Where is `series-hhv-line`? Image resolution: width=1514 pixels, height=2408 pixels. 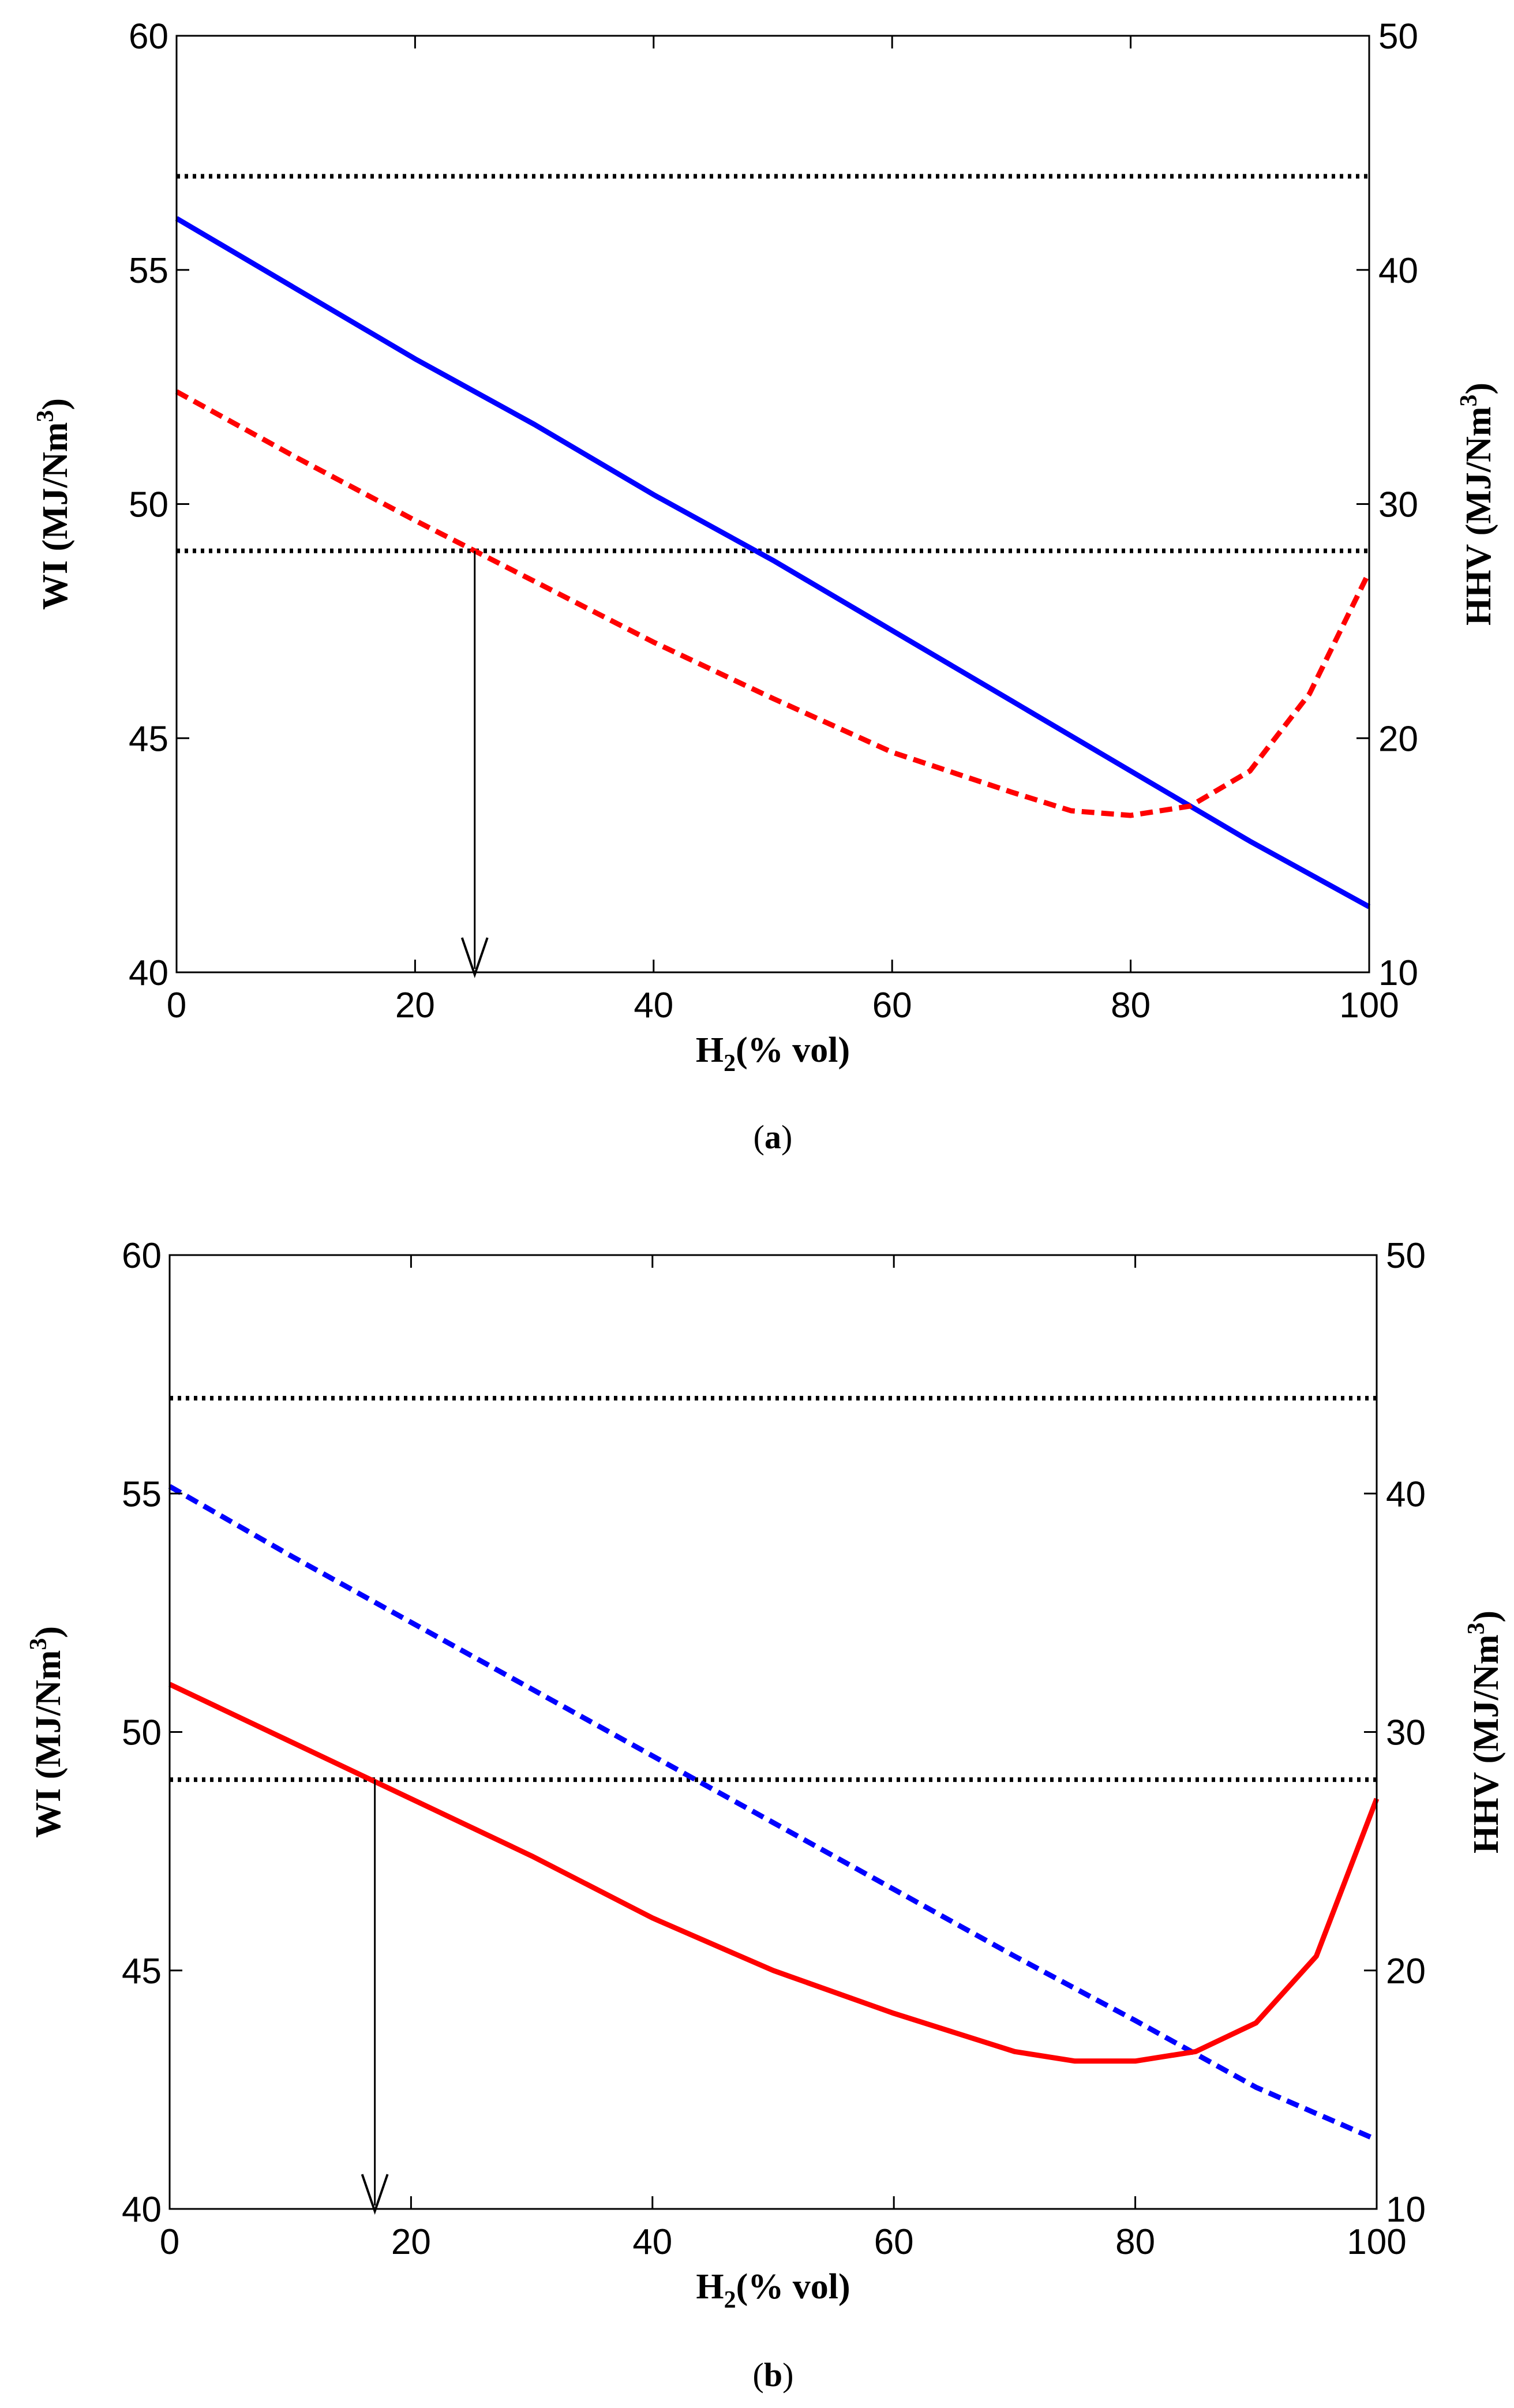 series-hhv-line is located at coordinates (774, 603).